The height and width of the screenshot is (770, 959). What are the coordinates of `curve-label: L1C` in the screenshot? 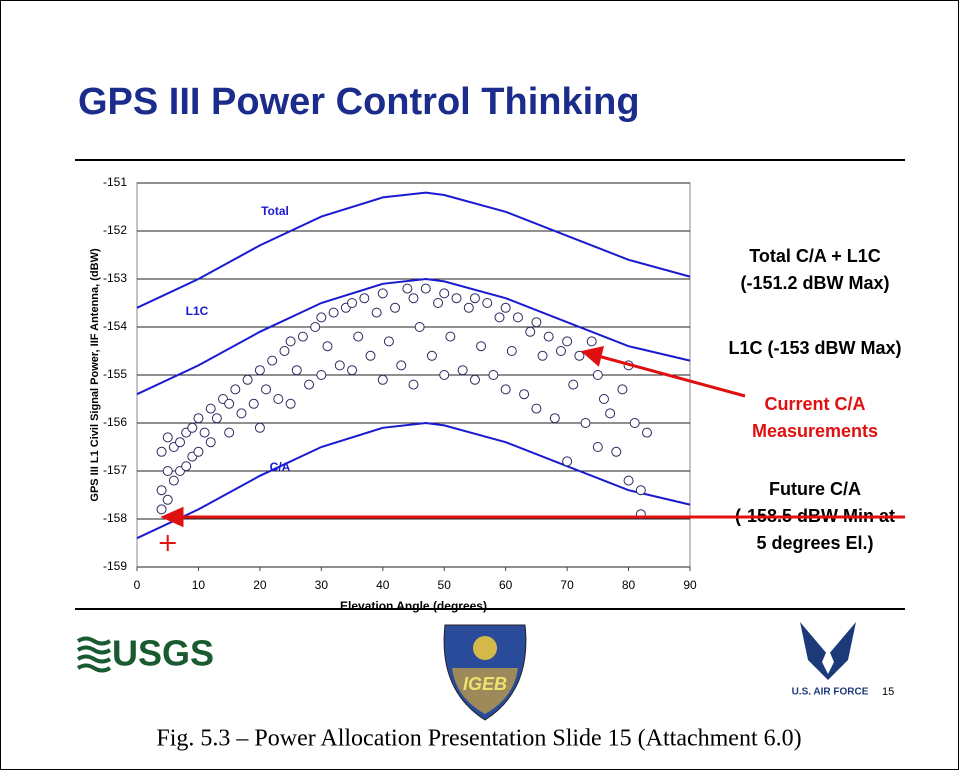 It's located at (197, 311).